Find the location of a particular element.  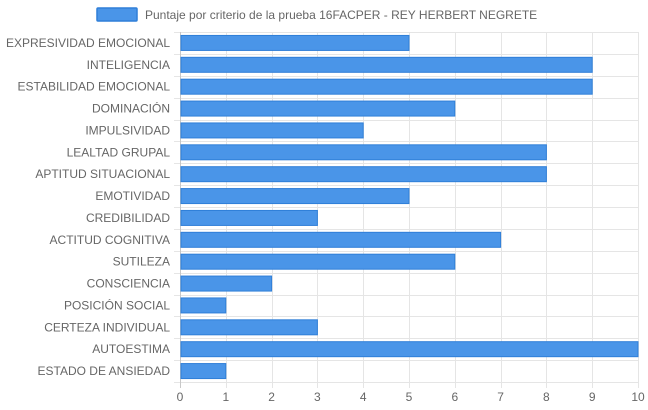

category-label: INTELIGENCIA is located at coordinates (128, 65).